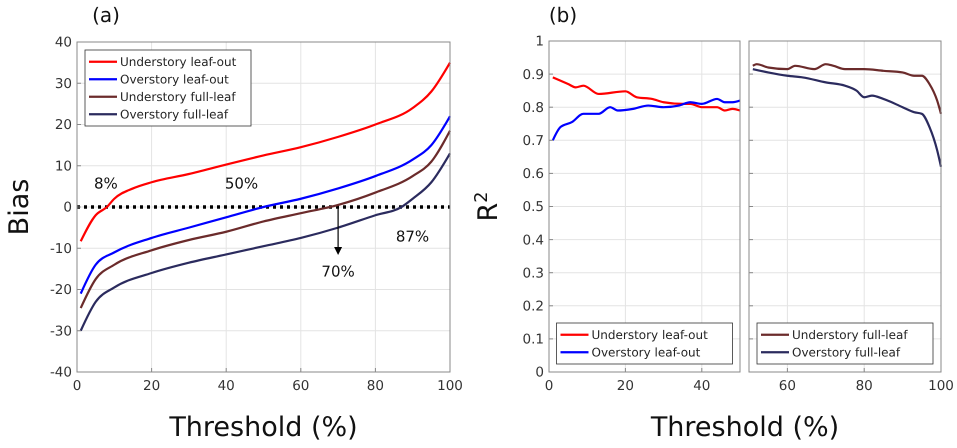 Image resolution: width=957 pixels, height=448 pixels. What do you see at coordinates (533, 74) in the screenshot?
I see `y-tick-label: 0.9` at bounding box center [533, 74].